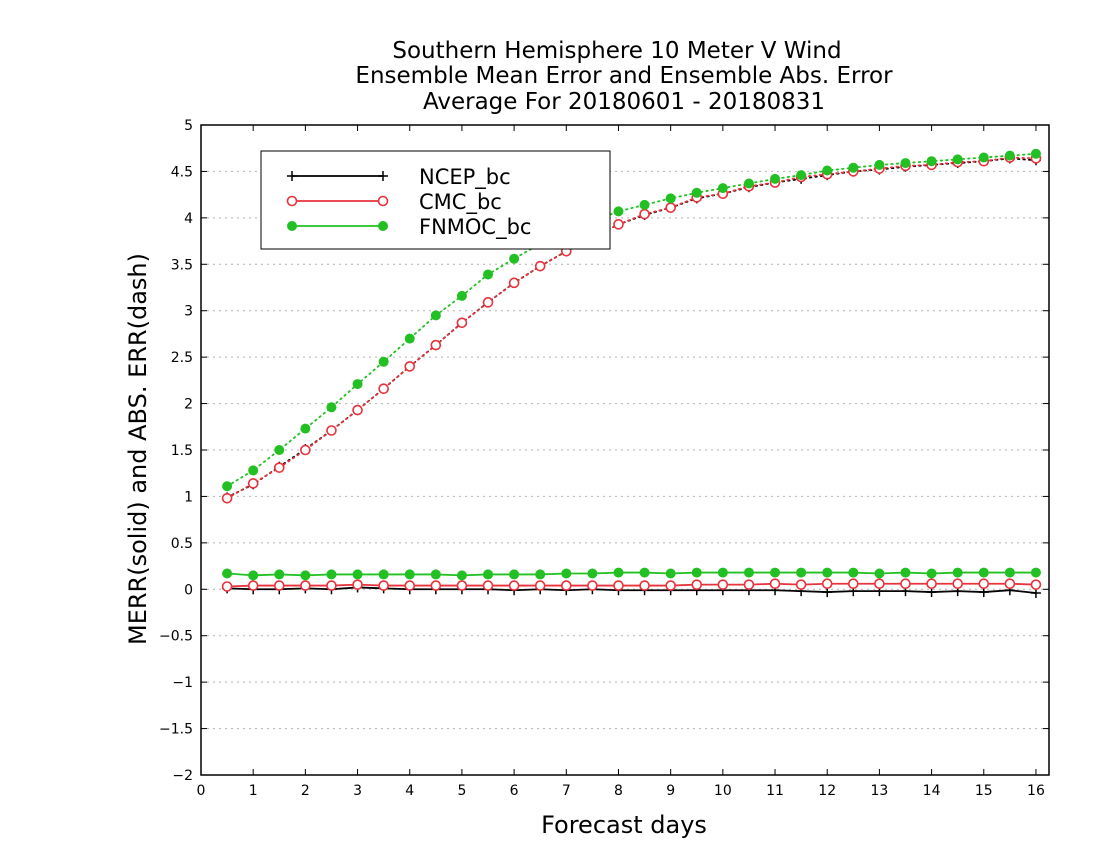 The image size is (1100, 850). What do you see at coordinates (176, 730) in the screenshot?
I see `y-tick-label: −1.5` at bounding box center [176, 730].